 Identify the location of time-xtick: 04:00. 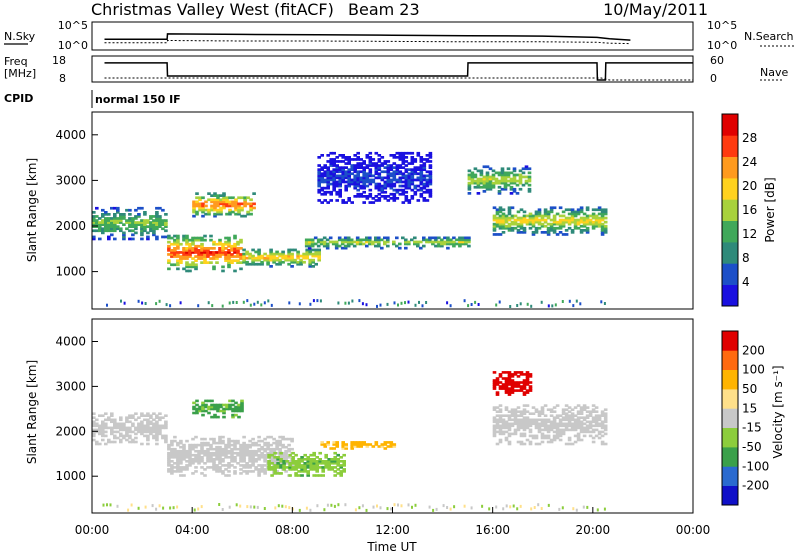
(192, 530).